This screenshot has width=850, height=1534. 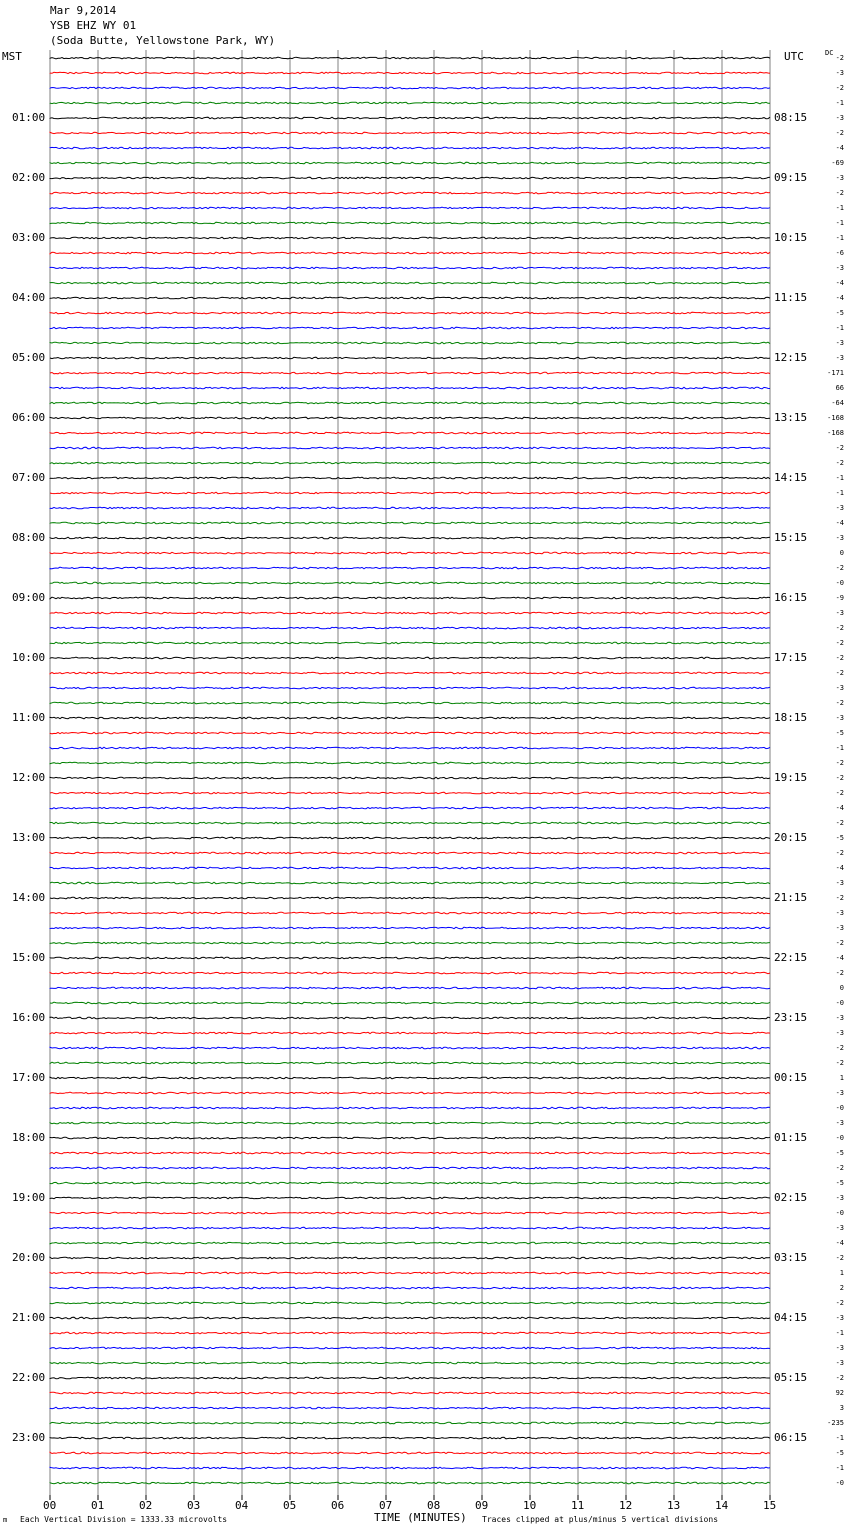 I want to click on right-hour-label: 21:15, so click(x=791, y=897).